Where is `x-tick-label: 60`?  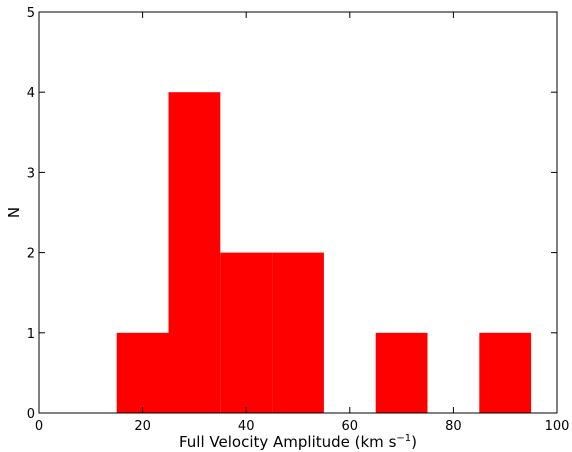
x-tick-label: 60 is located at coordinates (350, 426).